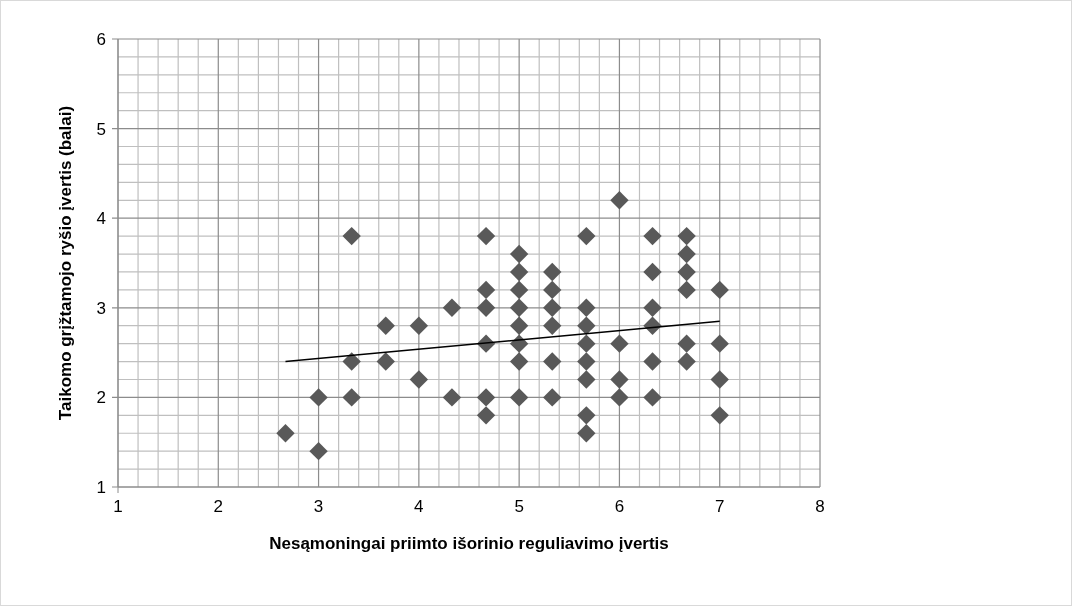 This screenshot has height=606, width=1072. What do you see at coordinates (101, 39) in the screenshot?
I see `y-tick-label: 6` at bounding box center [101, 39].